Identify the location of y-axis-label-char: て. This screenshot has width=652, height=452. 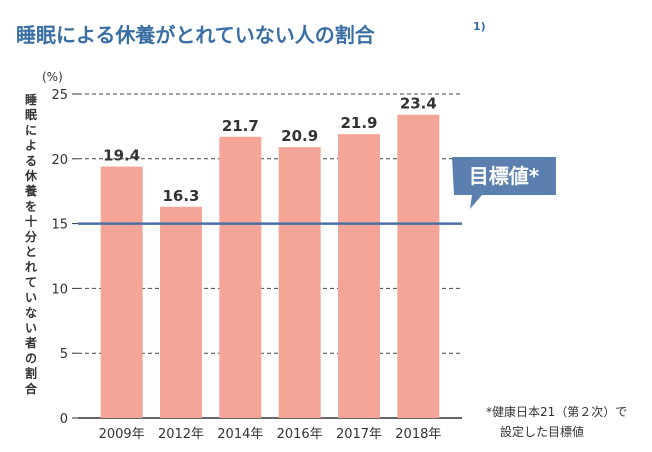
(31, 282).